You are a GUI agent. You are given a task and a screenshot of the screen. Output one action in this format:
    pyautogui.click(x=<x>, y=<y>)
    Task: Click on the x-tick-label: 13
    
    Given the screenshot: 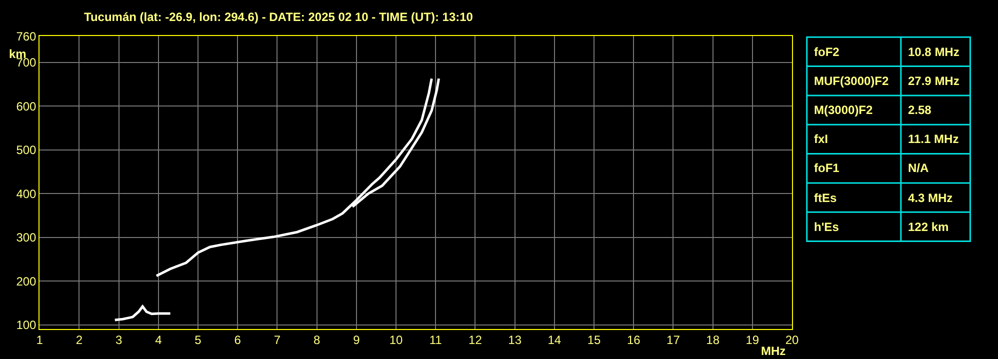 What is the action you would take?
    pyautogui.click(x=515, y=340)
    